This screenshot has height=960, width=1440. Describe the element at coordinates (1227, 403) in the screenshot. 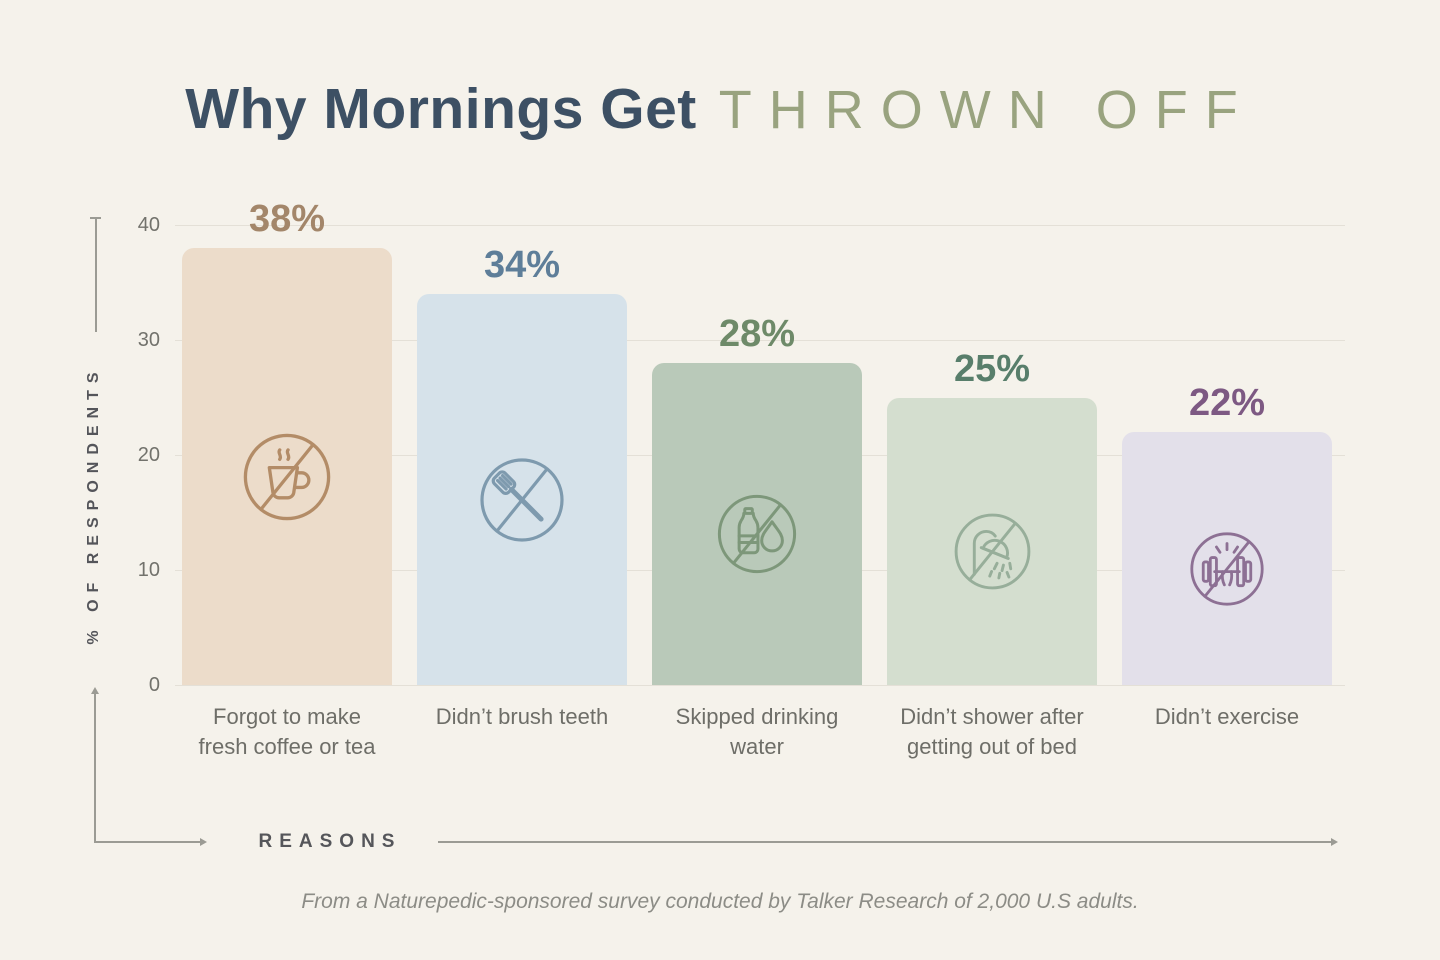

I see `value-label-exercise: 22%` at that location.